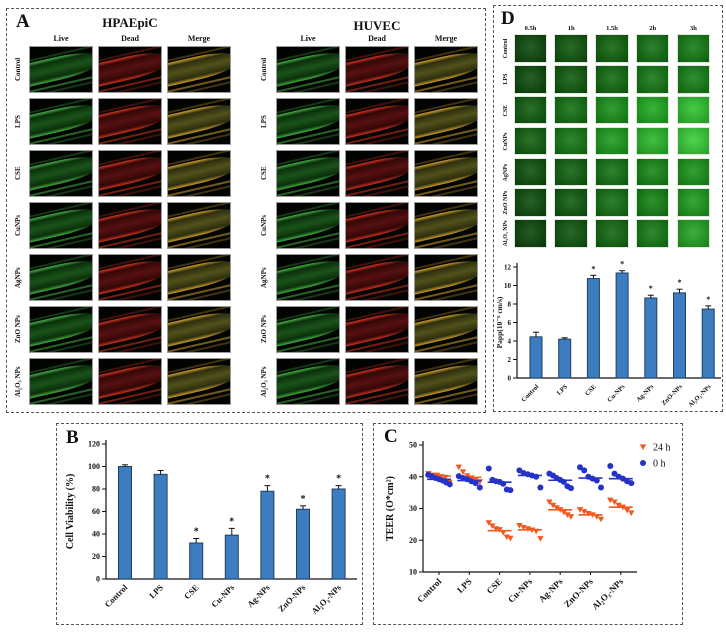  I want to click on column-header-live: Live, so click(61, 38).